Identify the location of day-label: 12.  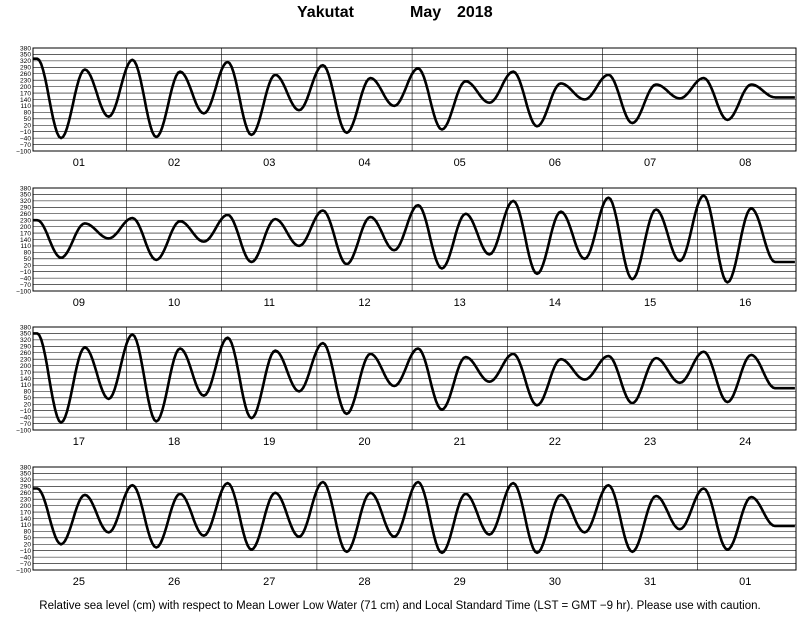
(364, 303).